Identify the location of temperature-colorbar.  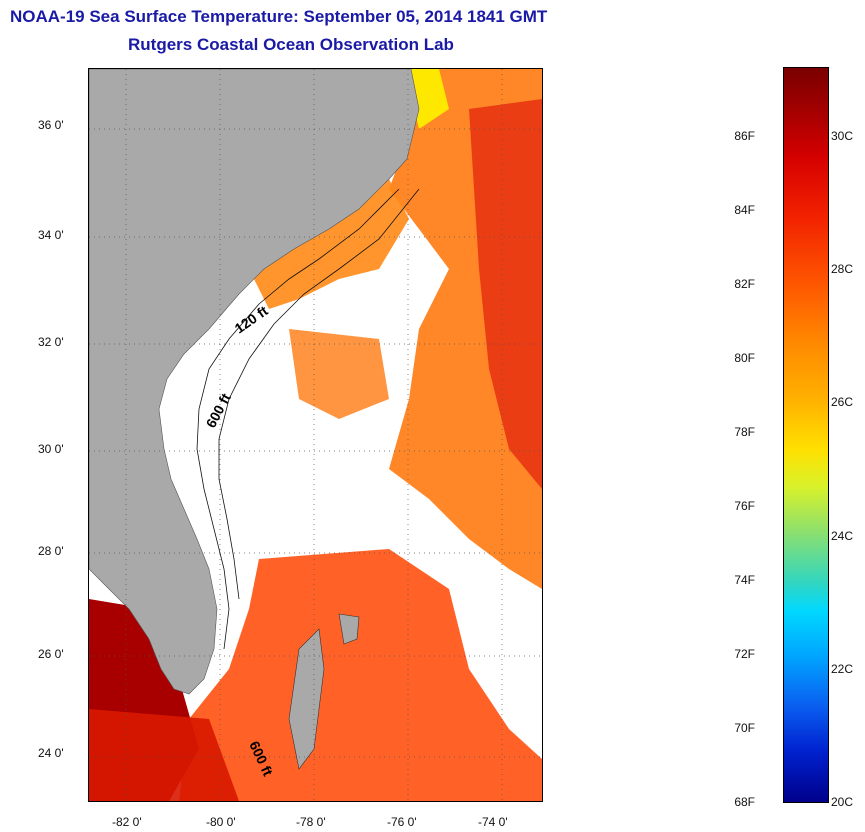
(806, 435).